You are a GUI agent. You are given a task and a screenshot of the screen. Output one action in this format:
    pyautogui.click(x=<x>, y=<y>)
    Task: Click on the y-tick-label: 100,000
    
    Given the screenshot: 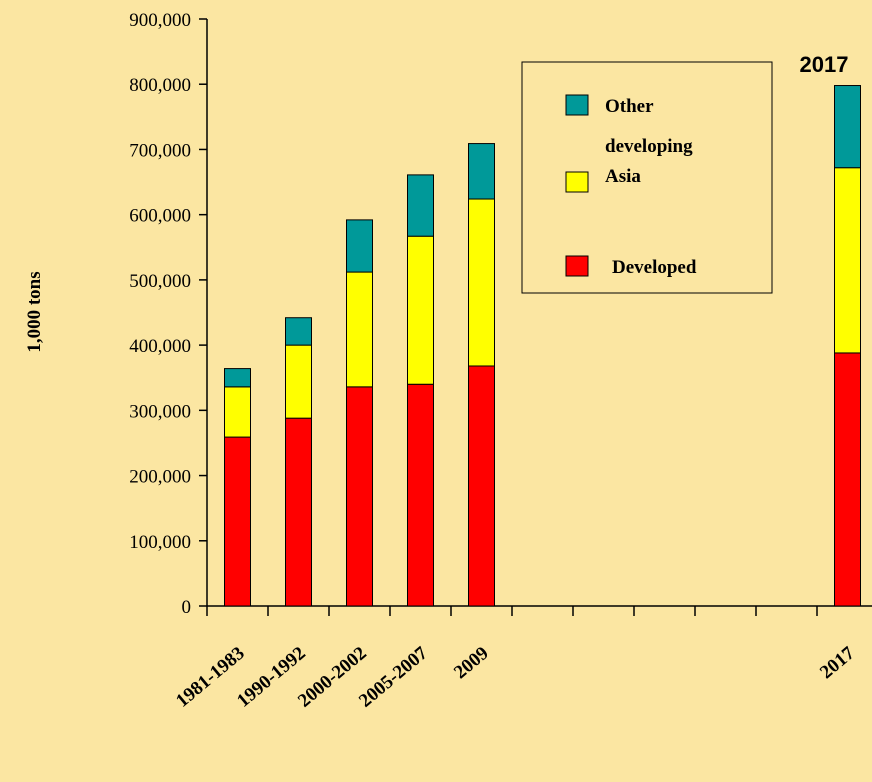 What is the action you would take?
    pyautogui.click(x=160, y=542)
    